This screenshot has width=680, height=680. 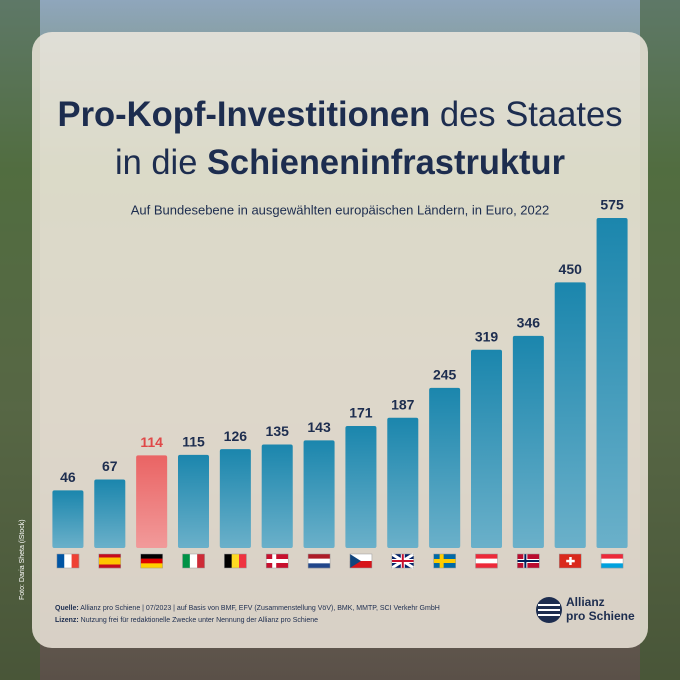 What do you see at coordinates (585, 602) in the screenshot?
I see `logo-text: Allianz` at bounding box center [585, 602].